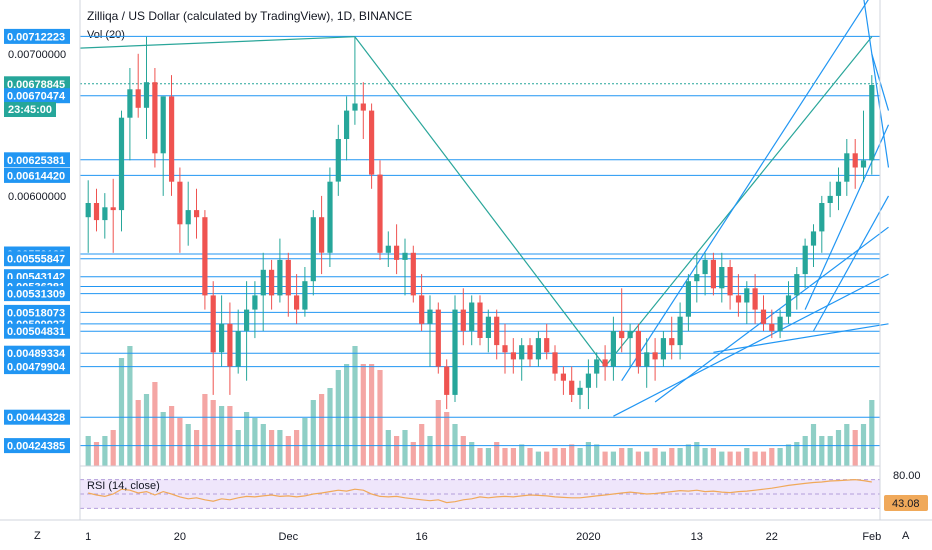  What do you see at coordinates (36, 447) in the screenshot?
I see `price-level-label: 0.00424385` at bounding box center [36, 447].